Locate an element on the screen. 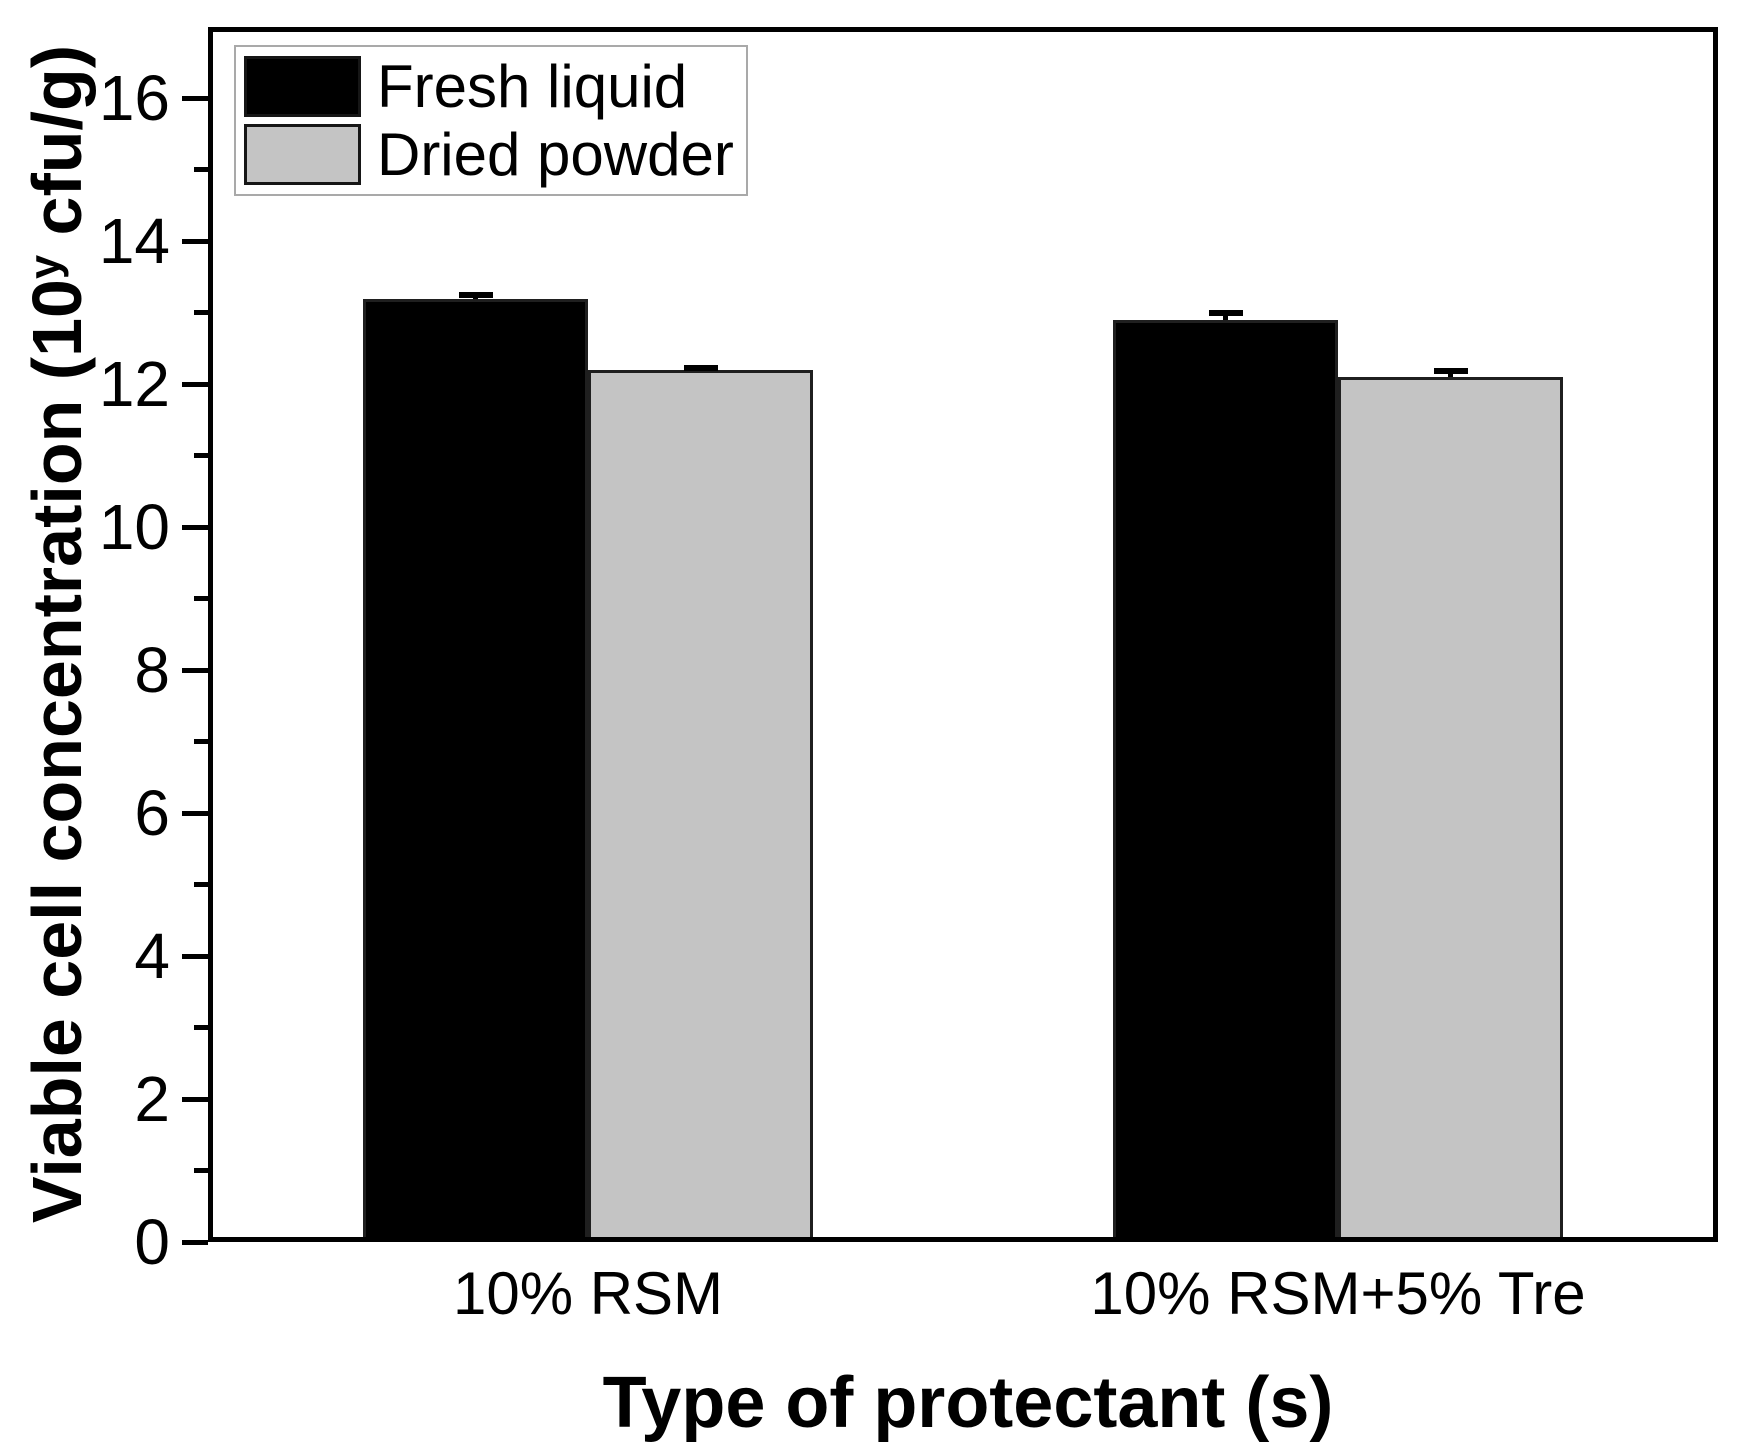  error-bar-stem is located at coordinates (1225, 316).